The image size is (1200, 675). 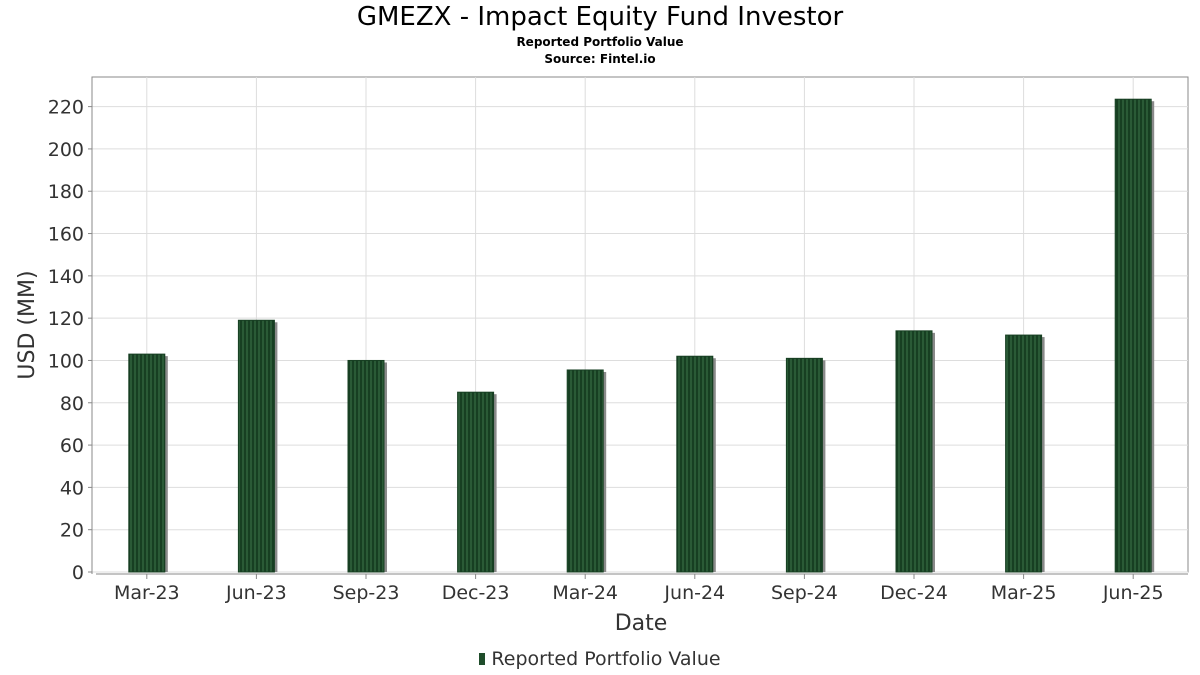 I want to click on legend-swatch, so click(x=482, y=659).